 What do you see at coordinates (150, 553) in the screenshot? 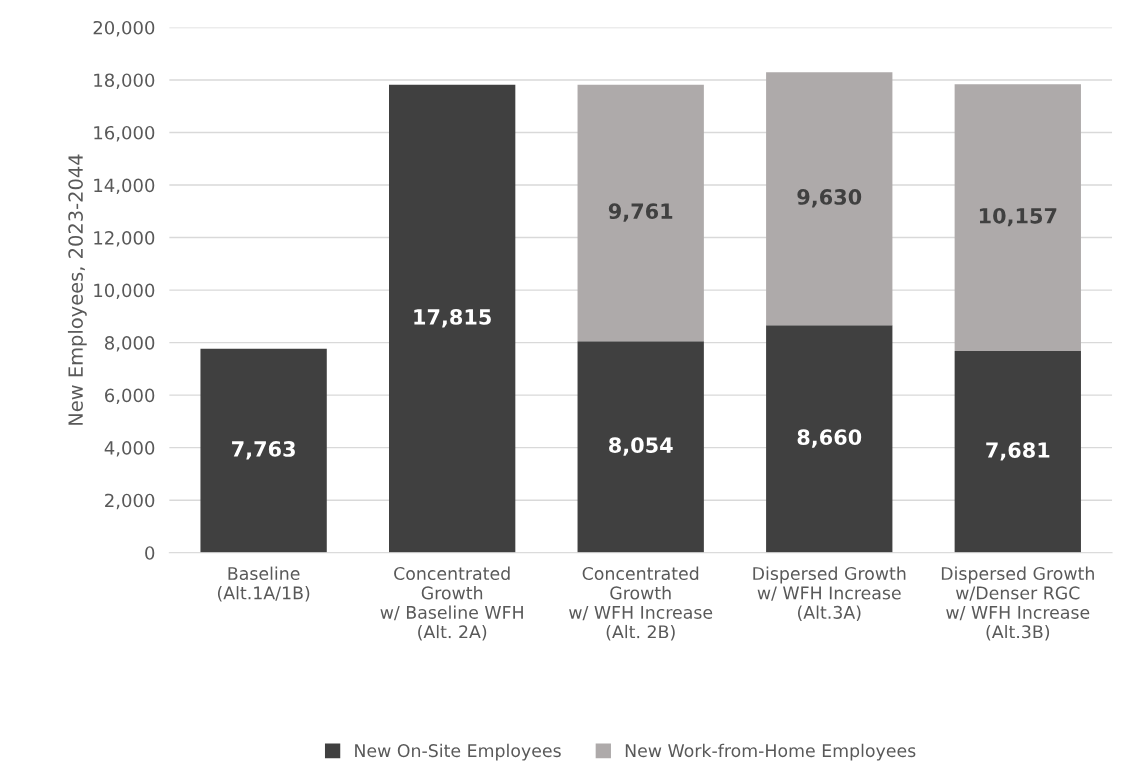
I see `y-tick-label: 0` at bounding box center [150, 553].